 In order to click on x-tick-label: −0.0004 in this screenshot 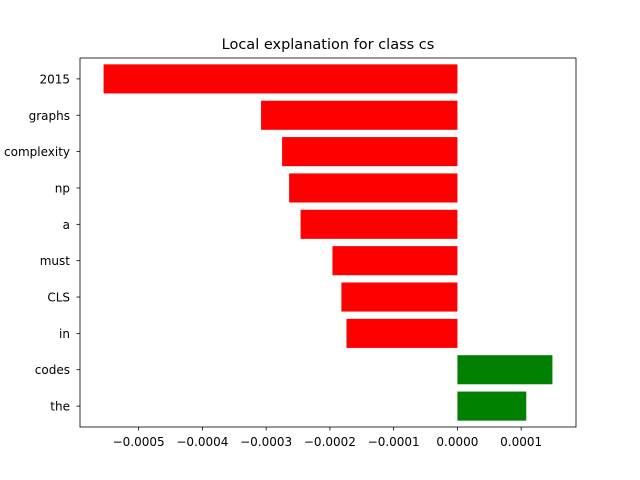, I will do `click(202, 442)`.